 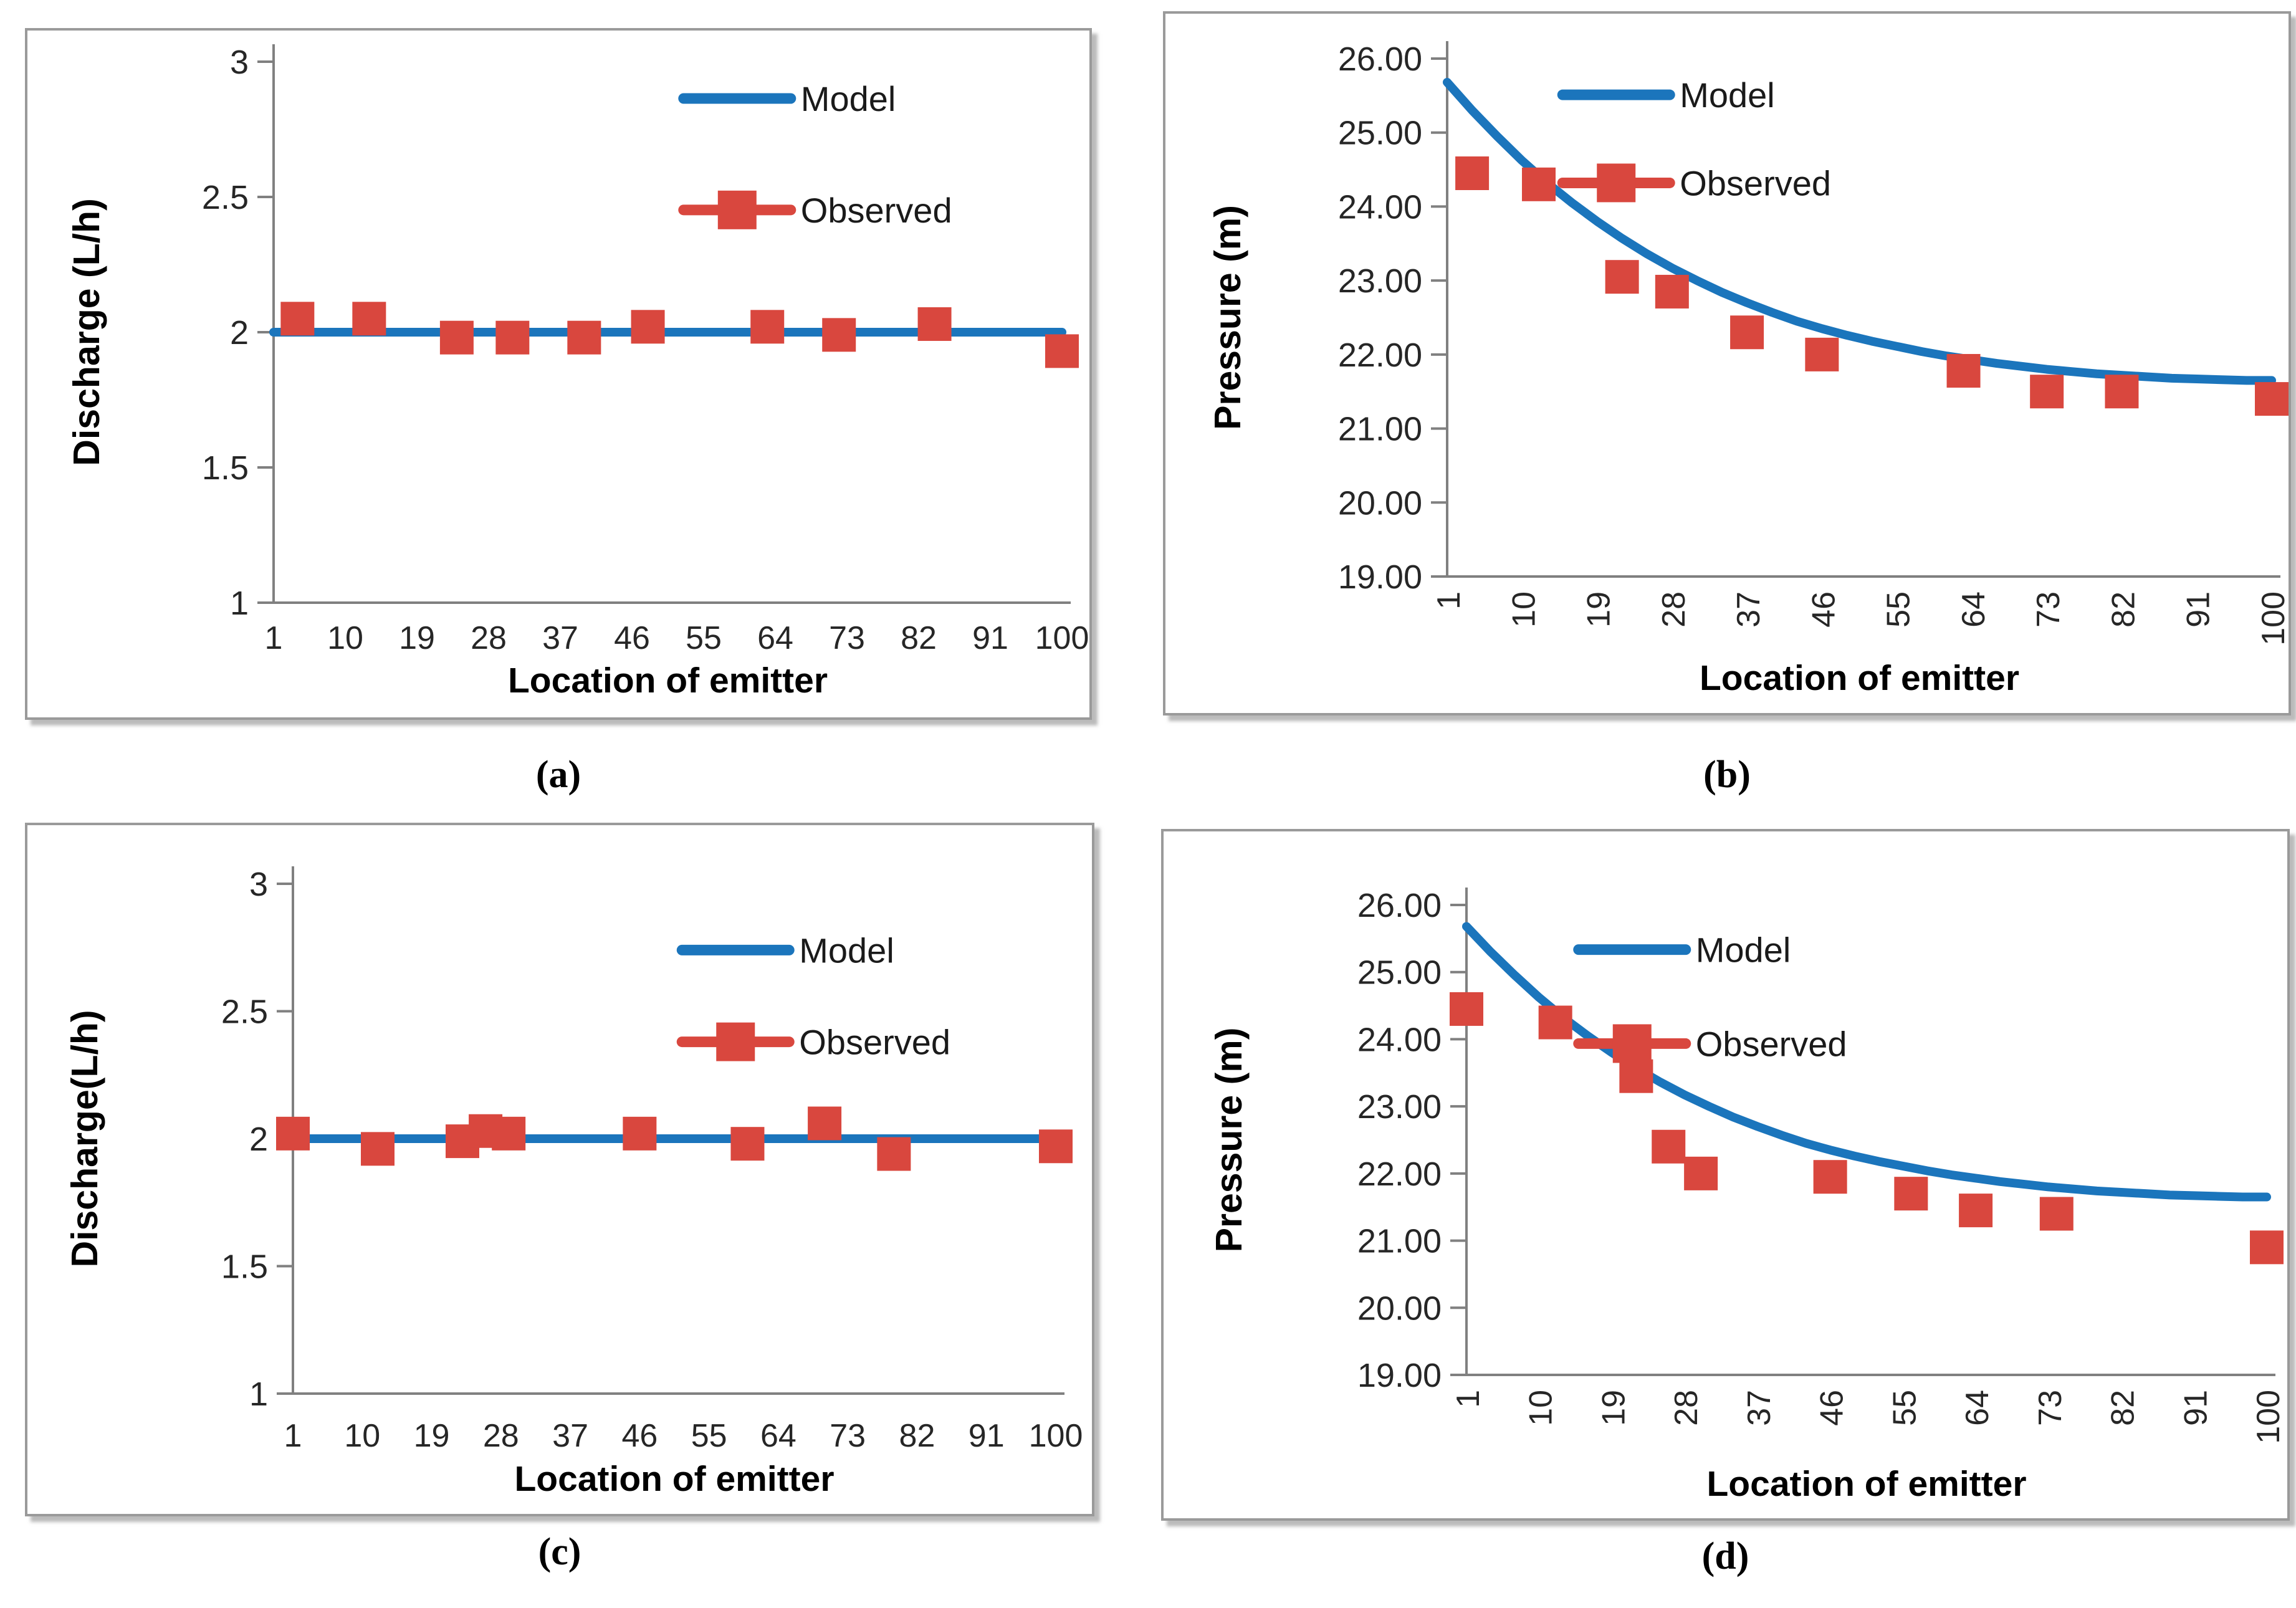 I want to click on y-axis-title: Discharge(L/h), so click(x=84, y=1138).